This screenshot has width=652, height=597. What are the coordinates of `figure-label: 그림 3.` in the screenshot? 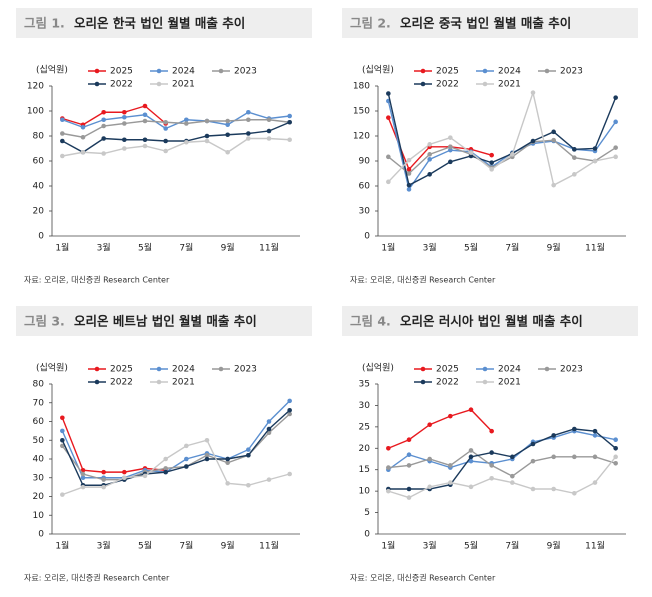 It's located at (44, 321).